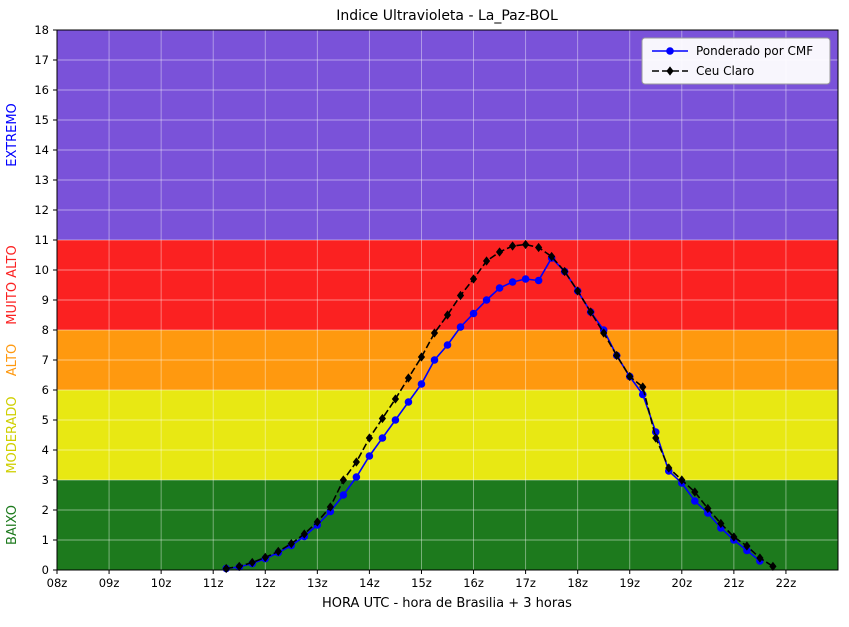  Describe the element at coordinates (525, 583) in the screenshot. I see `x-tick-label: 17z` at that location.